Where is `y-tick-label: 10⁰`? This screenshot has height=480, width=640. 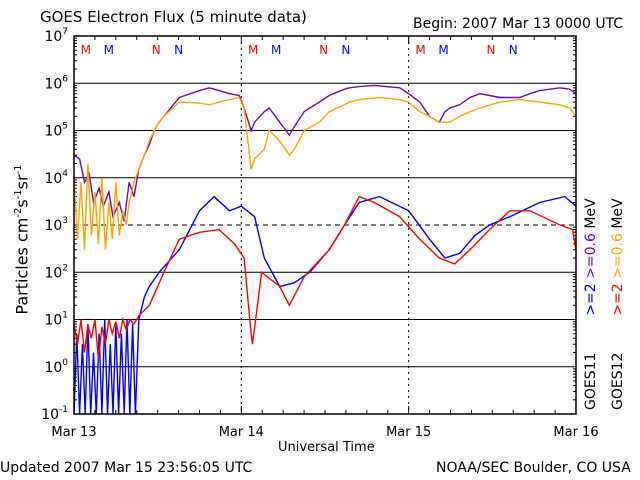 y-tick-label: 10⁰ is located at coordinates (56, 367).